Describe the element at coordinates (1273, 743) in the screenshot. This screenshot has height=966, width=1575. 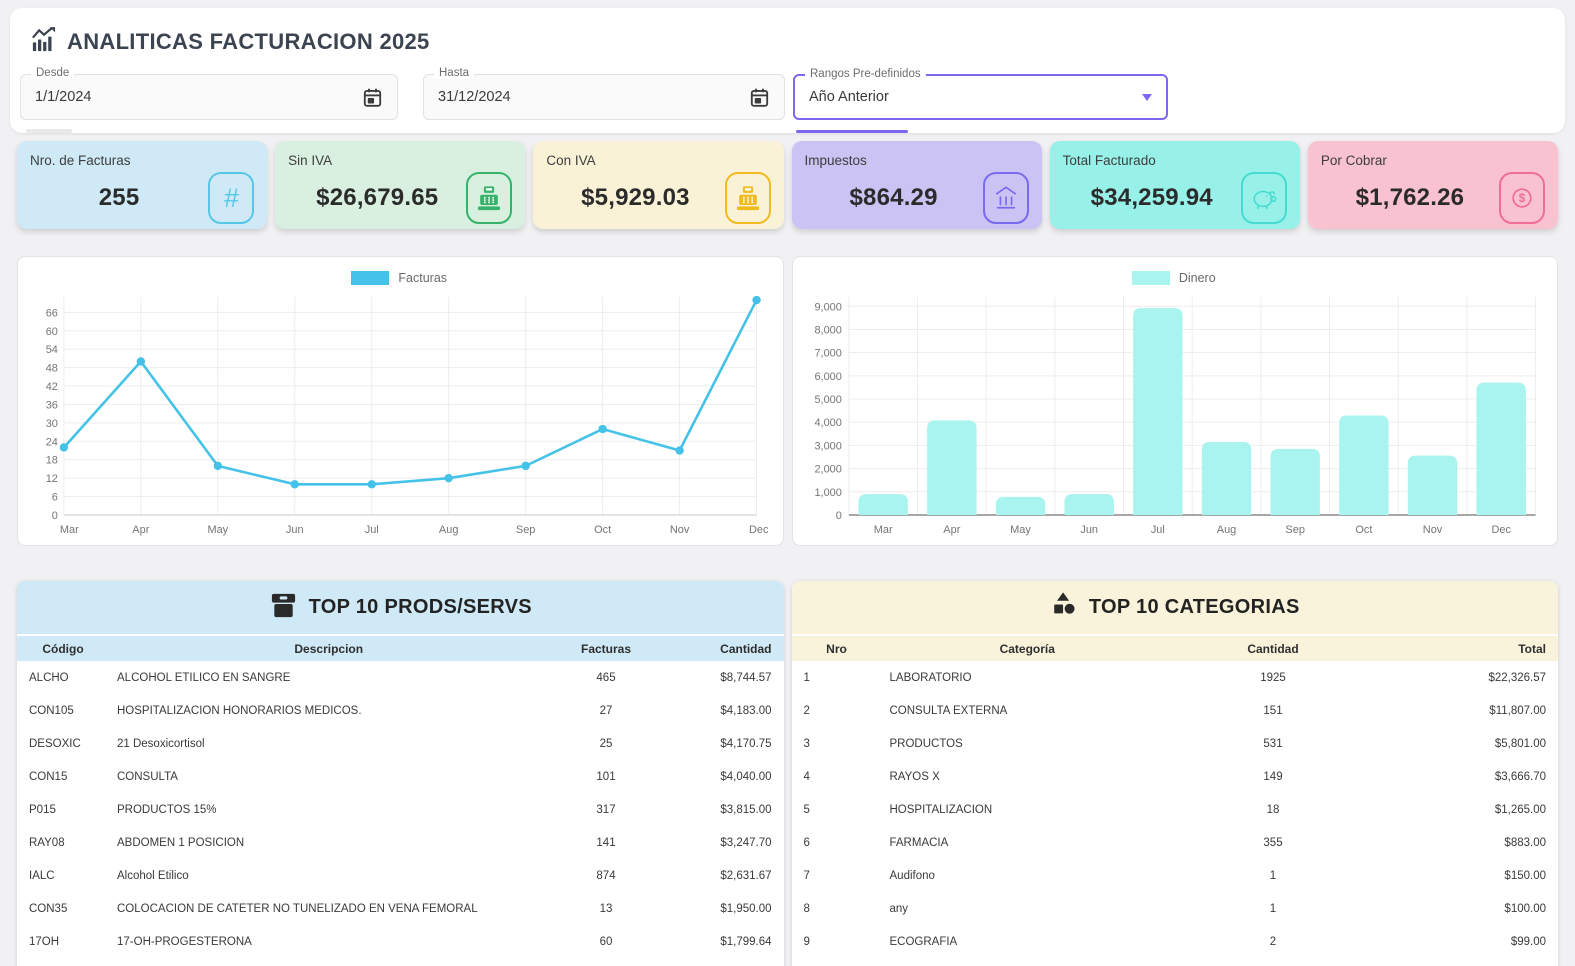
I see `table-cell: 531` at that location.